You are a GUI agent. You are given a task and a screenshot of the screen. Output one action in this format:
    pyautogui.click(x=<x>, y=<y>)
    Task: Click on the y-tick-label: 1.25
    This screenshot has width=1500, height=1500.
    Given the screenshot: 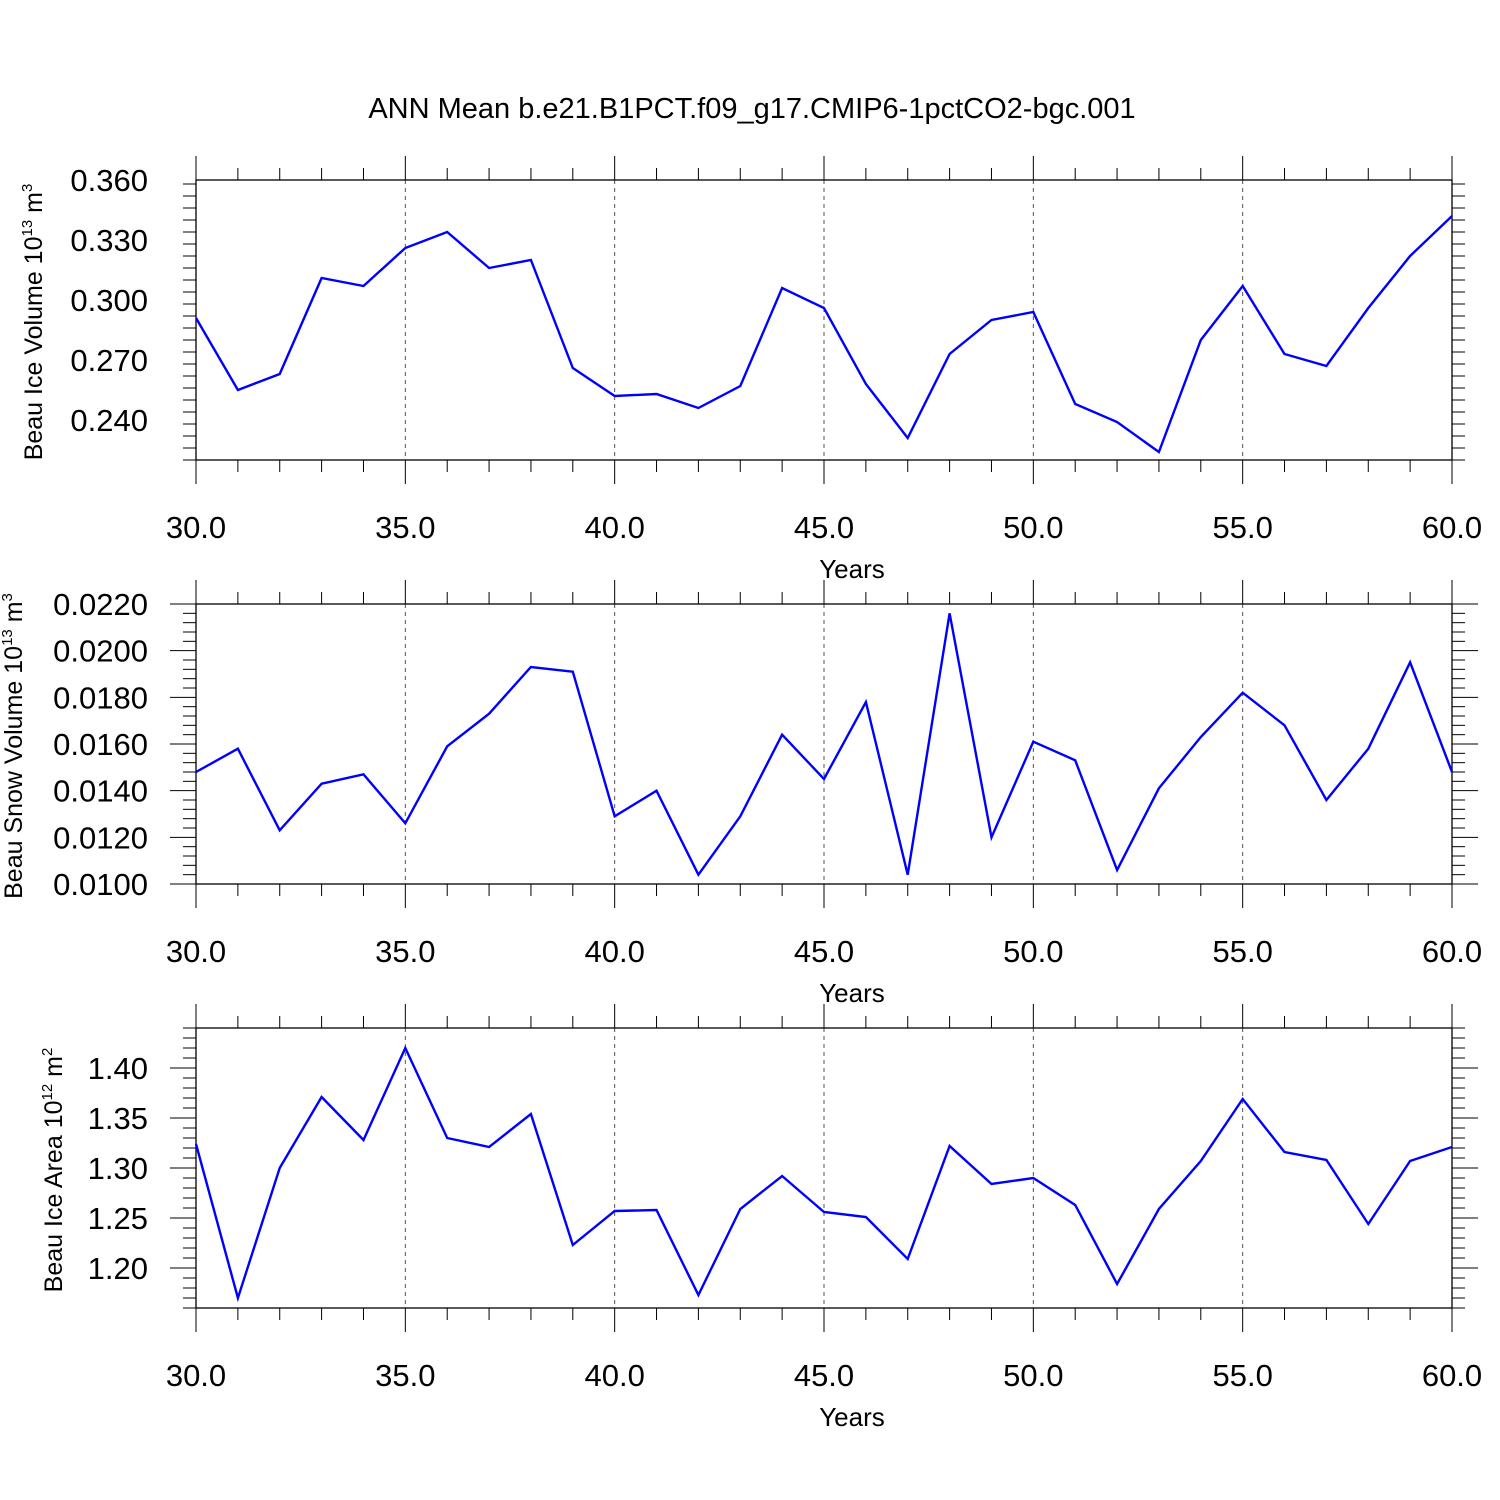 What is the action you would take?
    pyautogui.click(x=118, y=1218)
    